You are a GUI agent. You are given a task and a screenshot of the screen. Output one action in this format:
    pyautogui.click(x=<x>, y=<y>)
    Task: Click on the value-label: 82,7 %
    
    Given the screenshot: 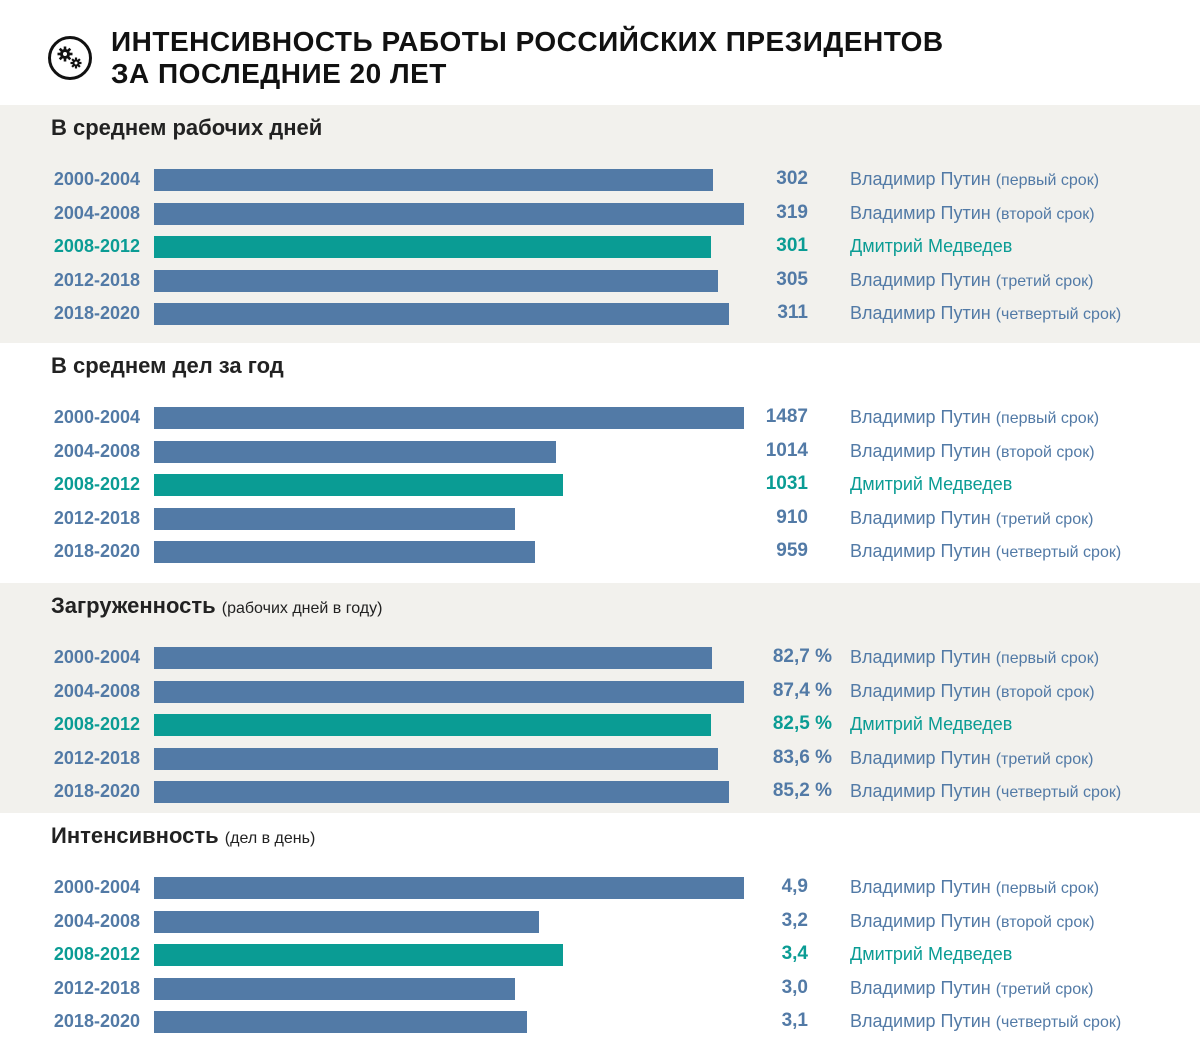 What is the action you would take?
    pyautogui.click(x=802, y=656)
    